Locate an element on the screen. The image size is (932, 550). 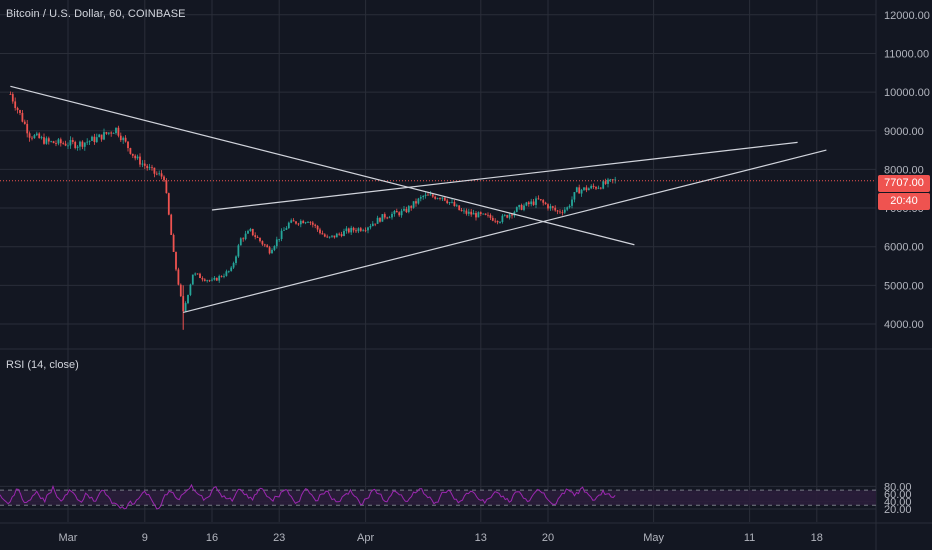
price-tick-label: 8000.00 is located at coordinates (904, 170).